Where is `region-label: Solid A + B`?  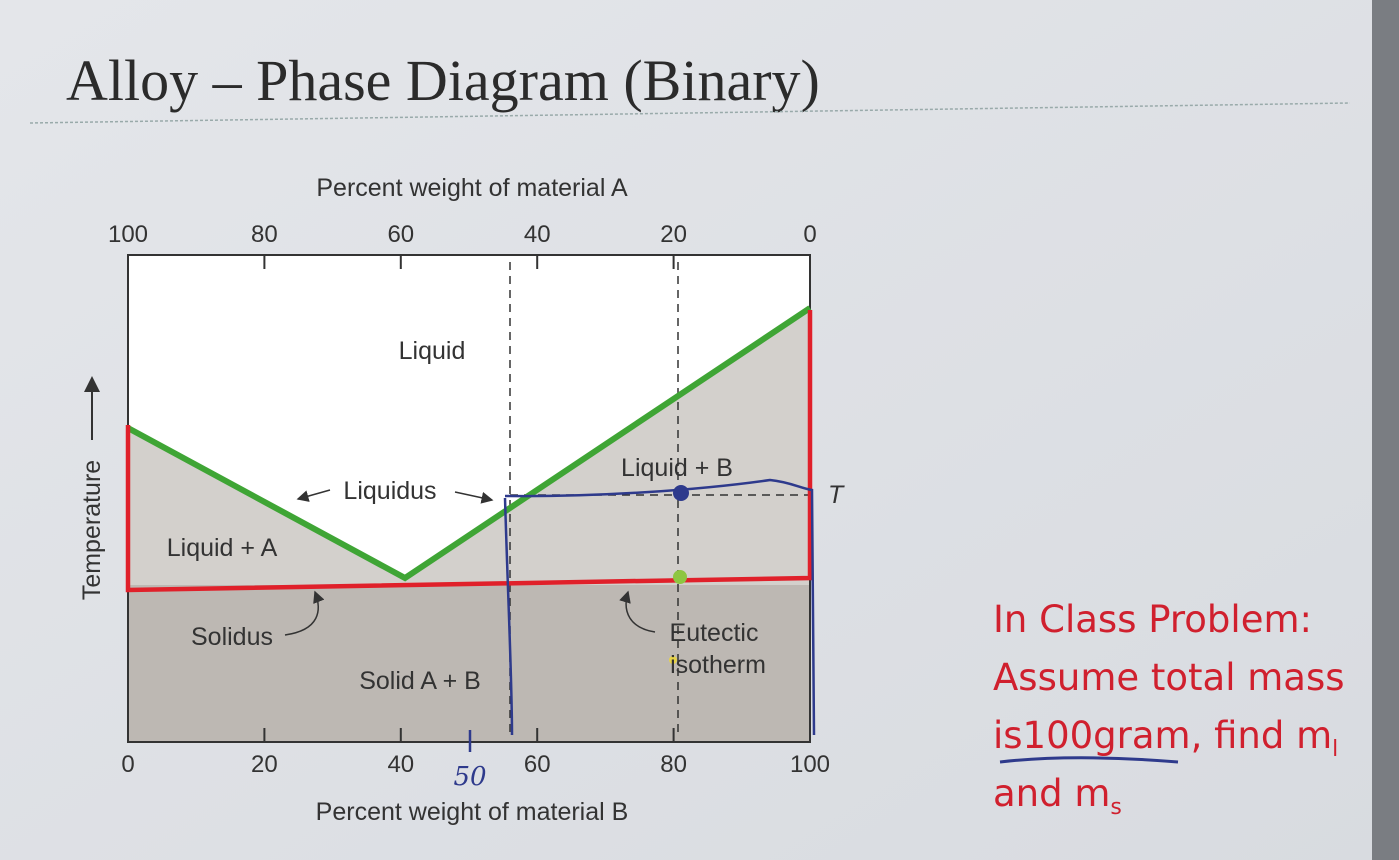 region-label: Solid A + B is located at coordinates (420, 681).